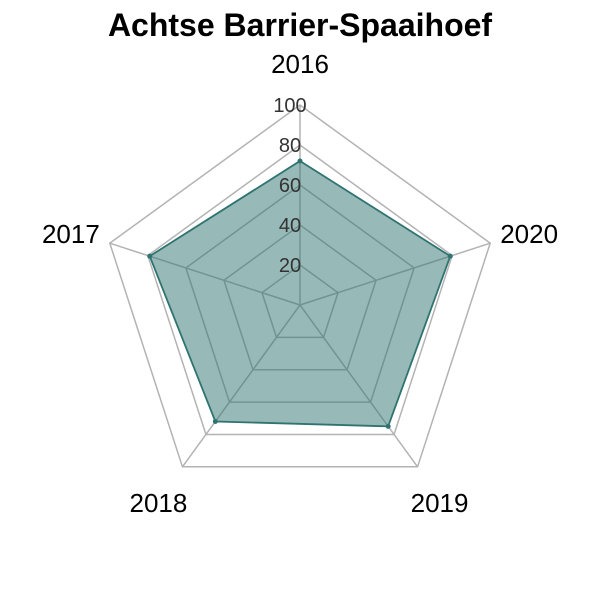 The width and height of the screenshot is (600, 600). What do you see at coordinates (440, 503) in the screenshot?
I see `axis-label-2019: 2019` at bounding box center [440, 503].